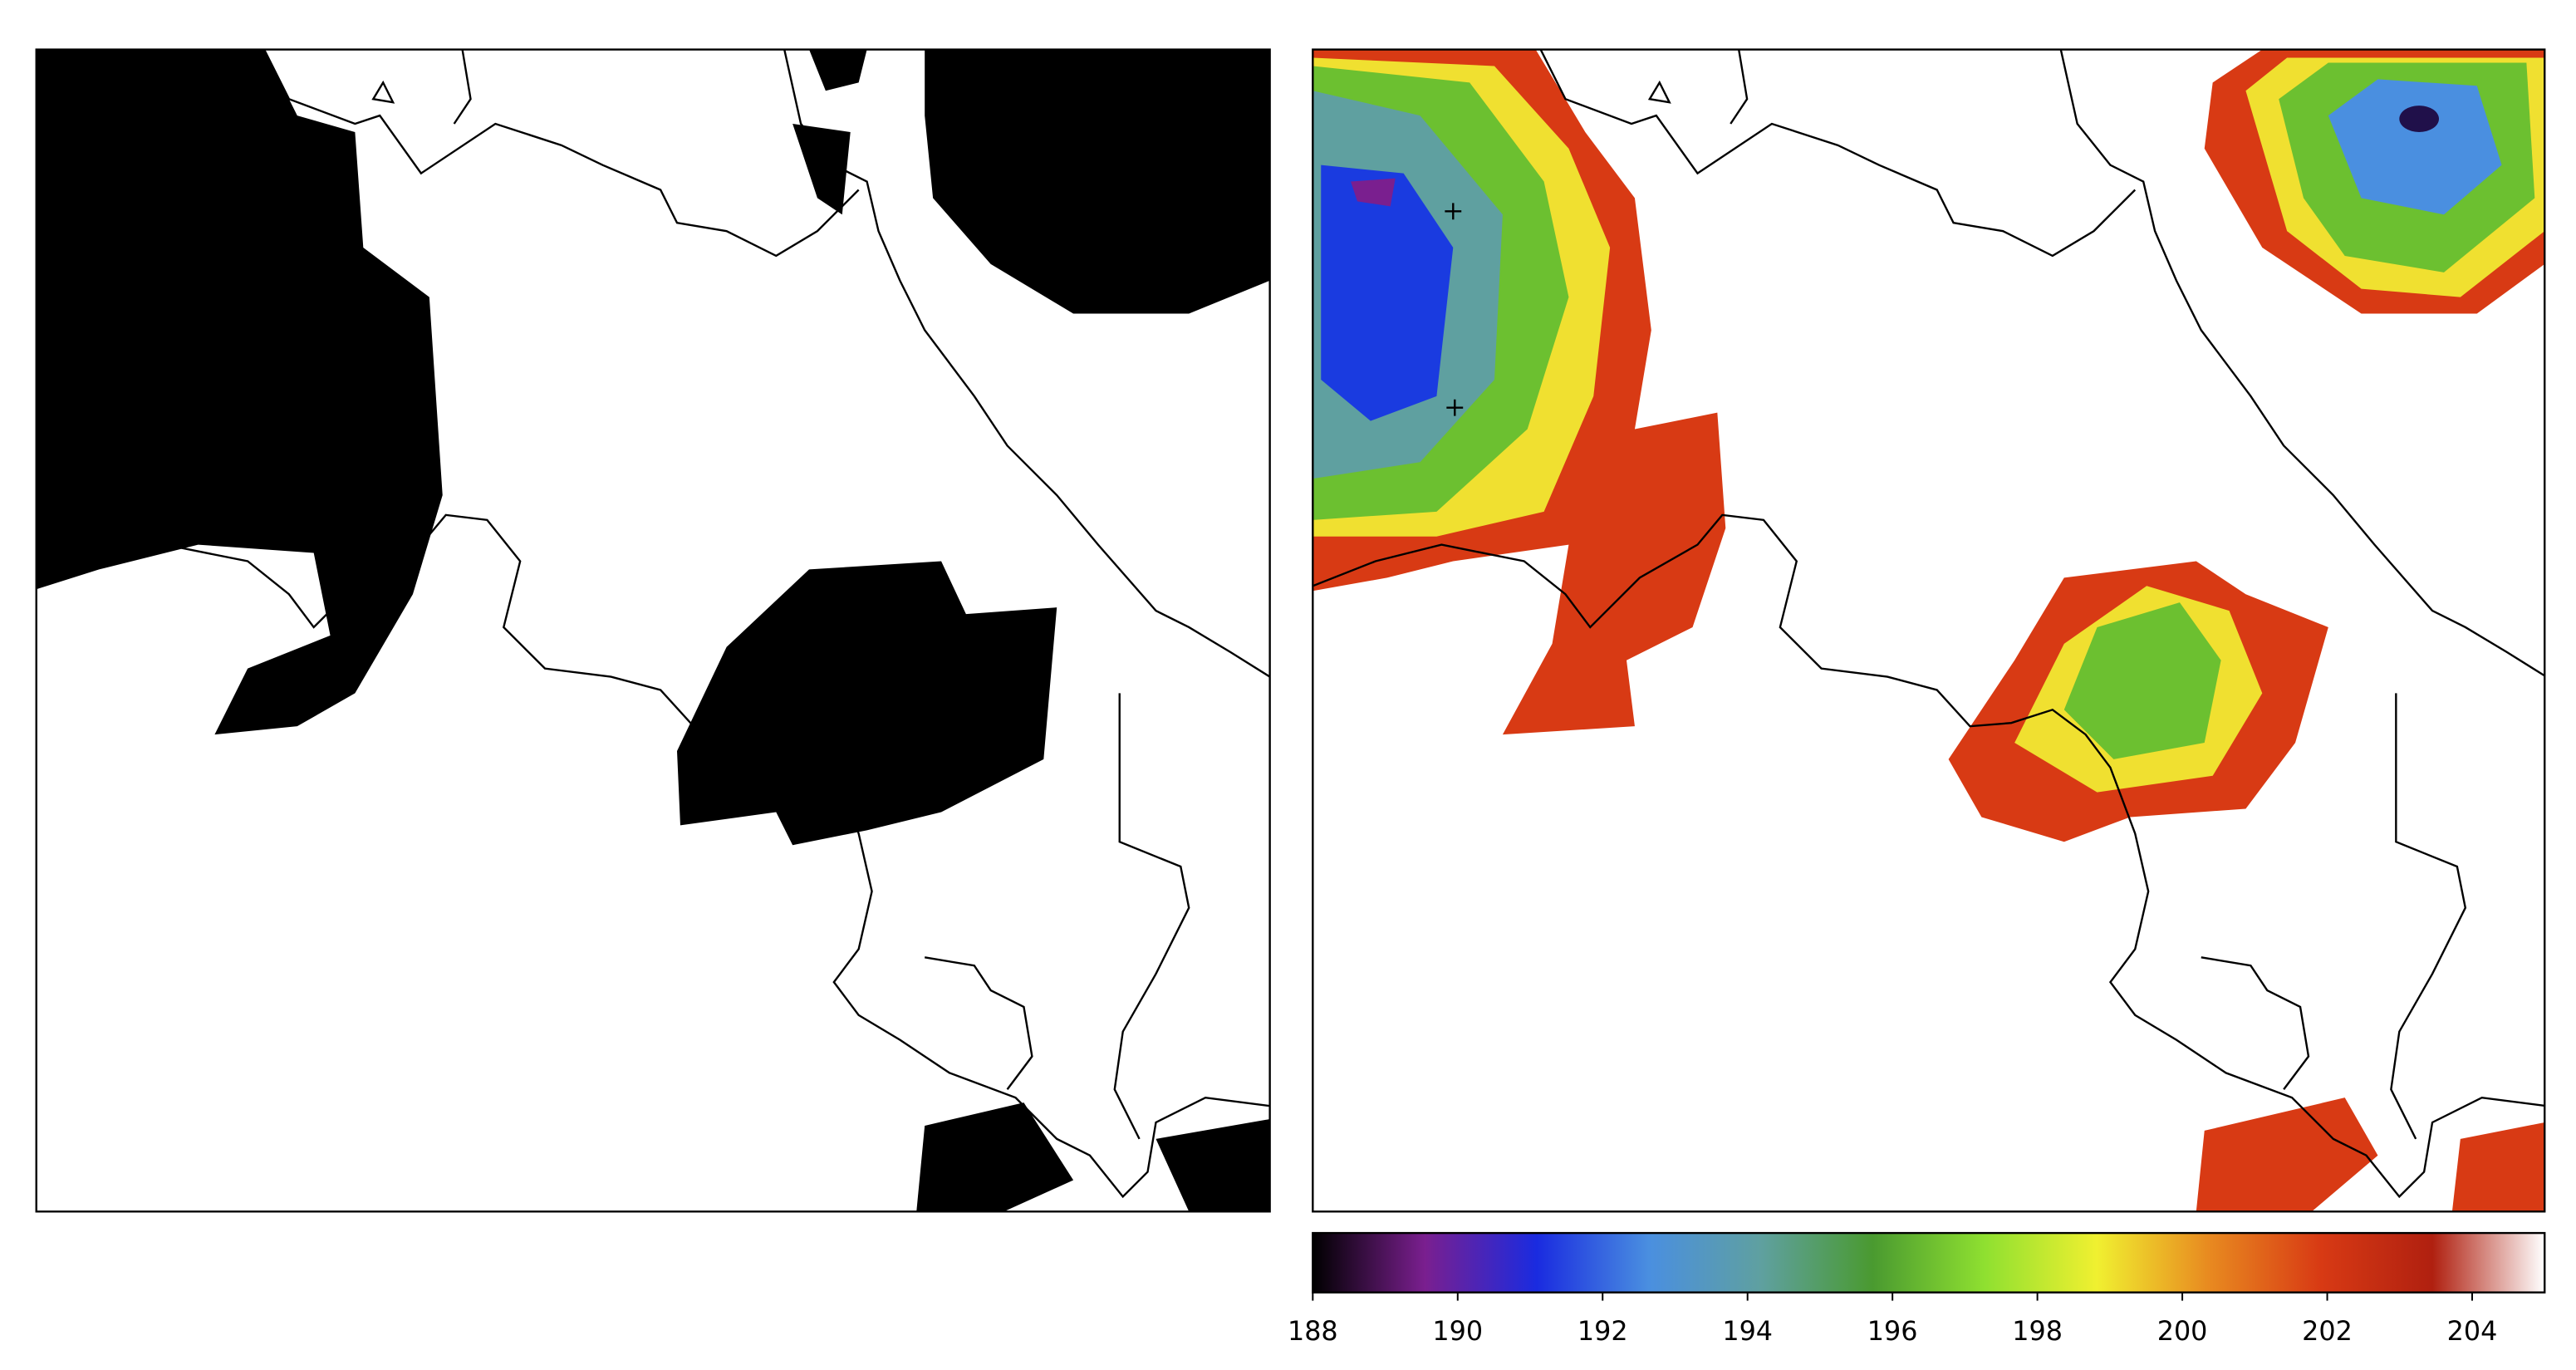  I want to click on colorbar-tick-label: 192, so click(1602, 1331).